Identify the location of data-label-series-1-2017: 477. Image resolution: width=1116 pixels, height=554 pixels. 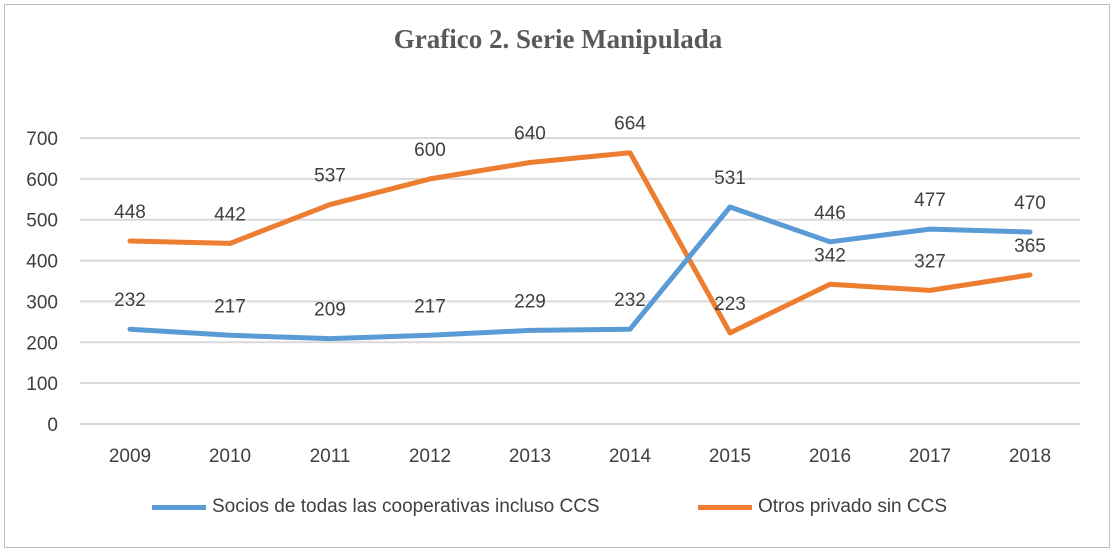
(930, 200).